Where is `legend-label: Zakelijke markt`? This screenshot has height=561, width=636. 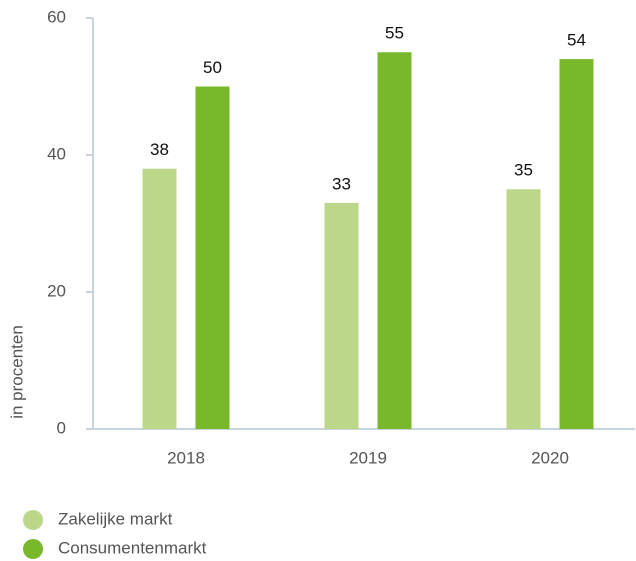 legend-label: Zakelijke markt is located at coordinates (115, 518).